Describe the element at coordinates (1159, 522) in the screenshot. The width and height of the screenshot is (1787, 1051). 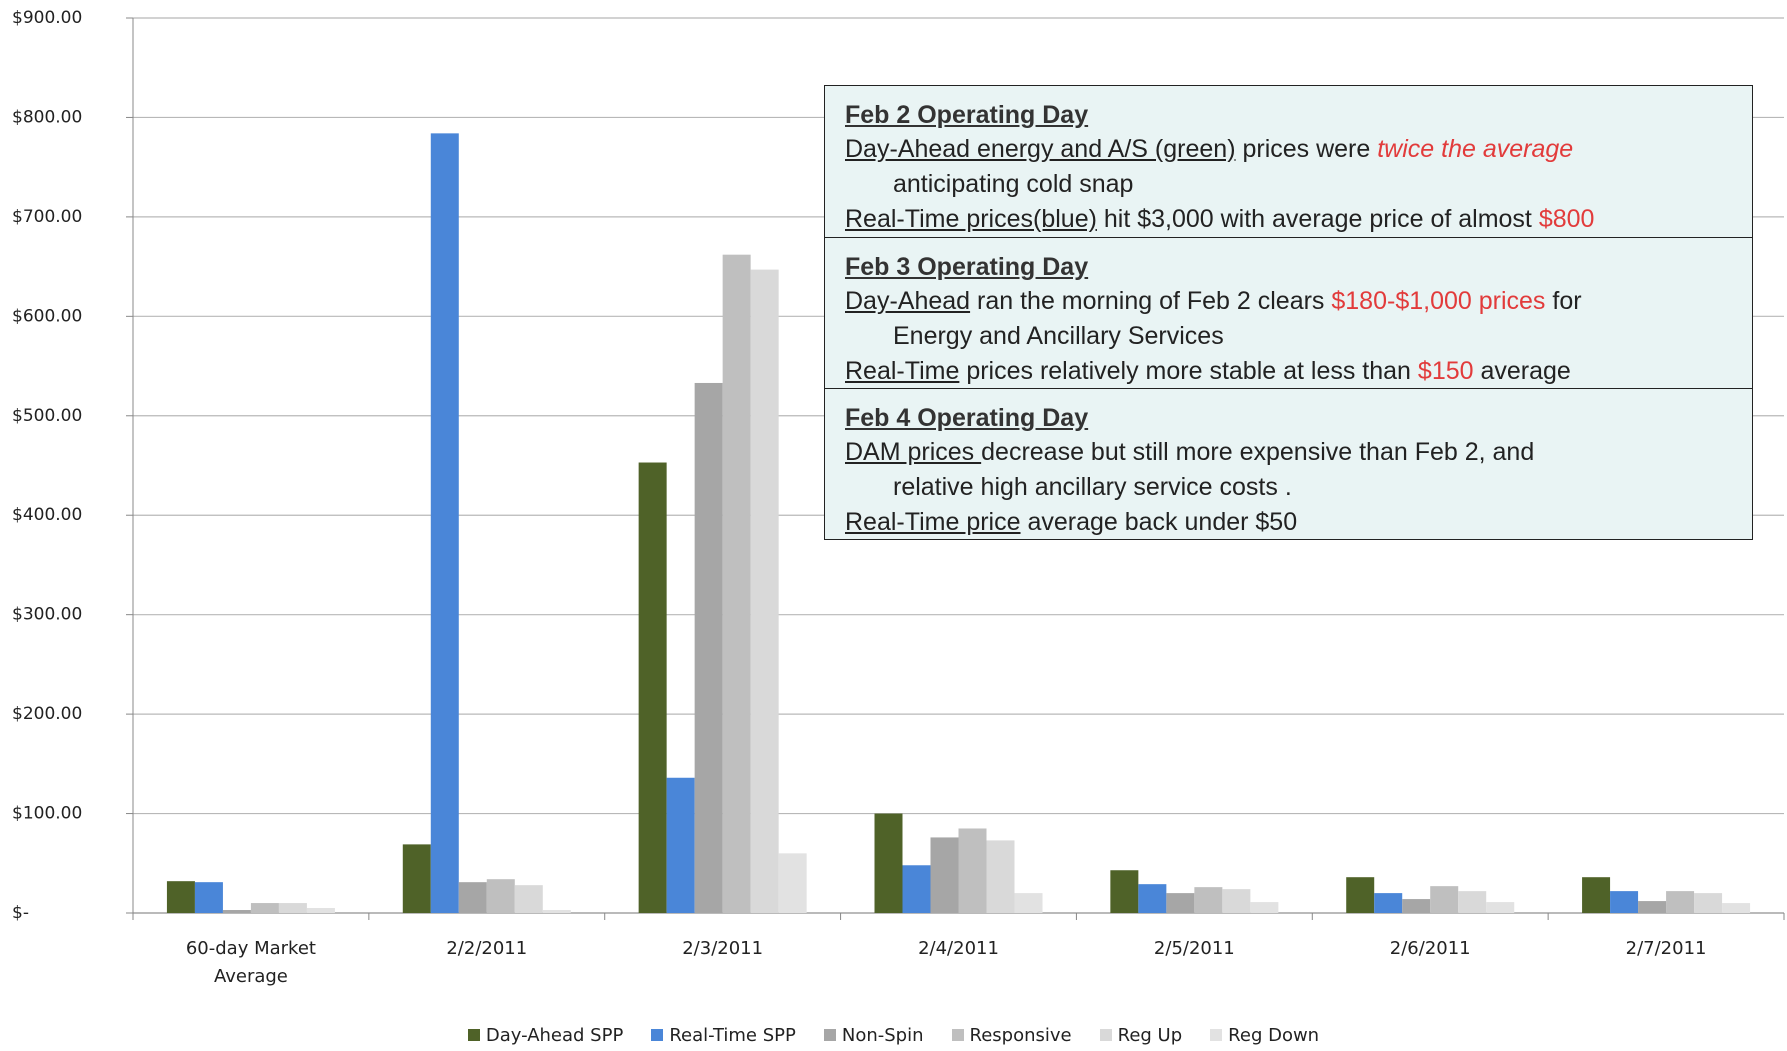
I see `annotation-text: average back under $50` at that location.